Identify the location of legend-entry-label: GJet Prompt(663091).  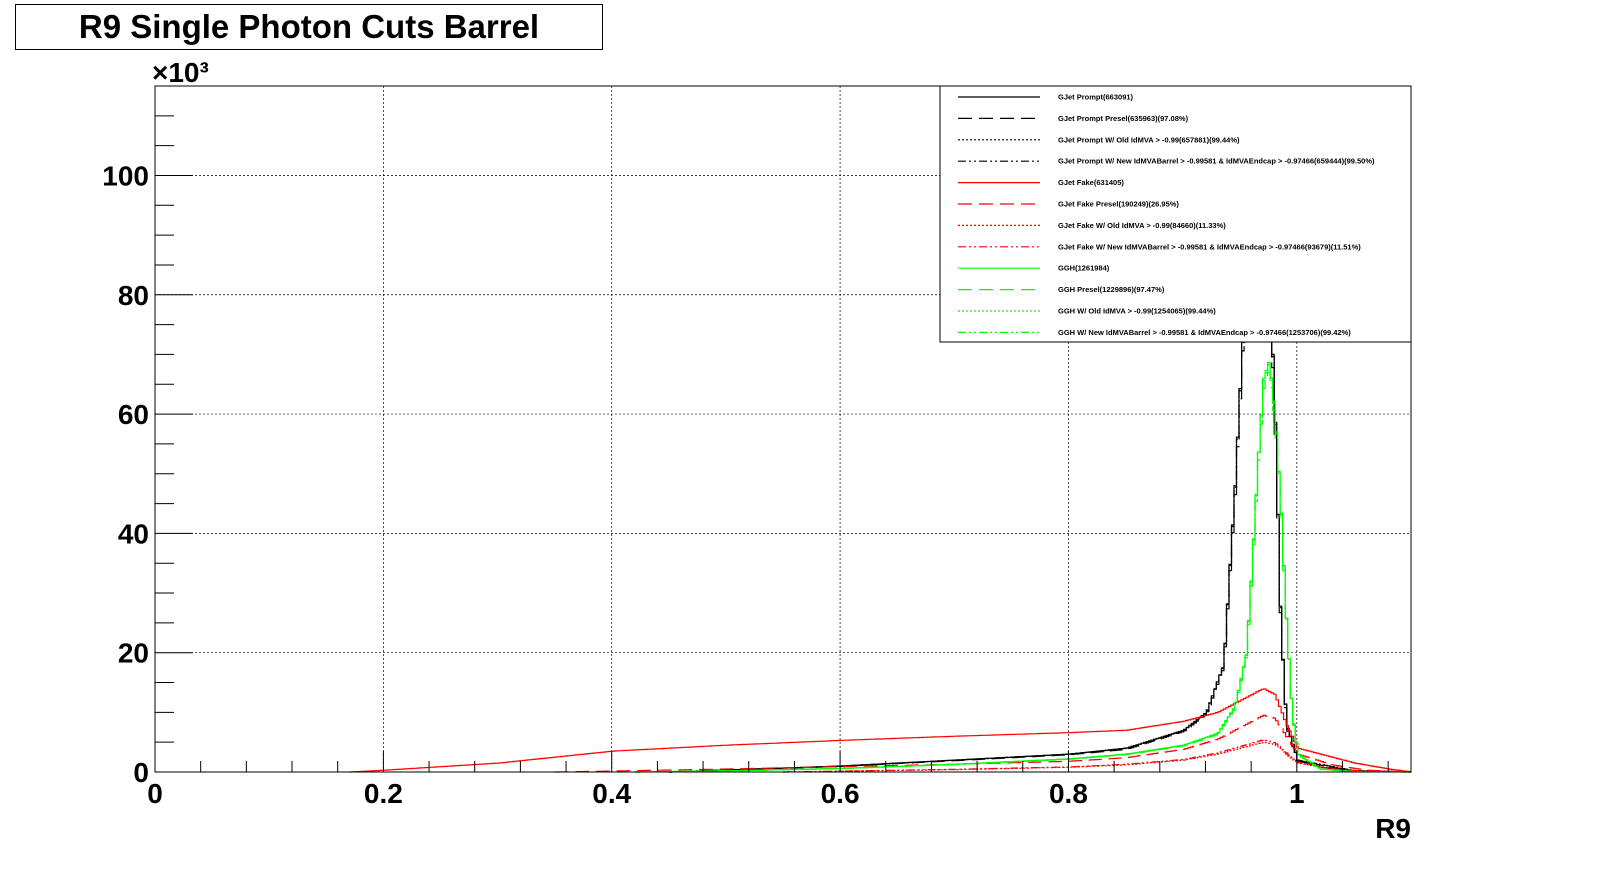
(1096, 97).